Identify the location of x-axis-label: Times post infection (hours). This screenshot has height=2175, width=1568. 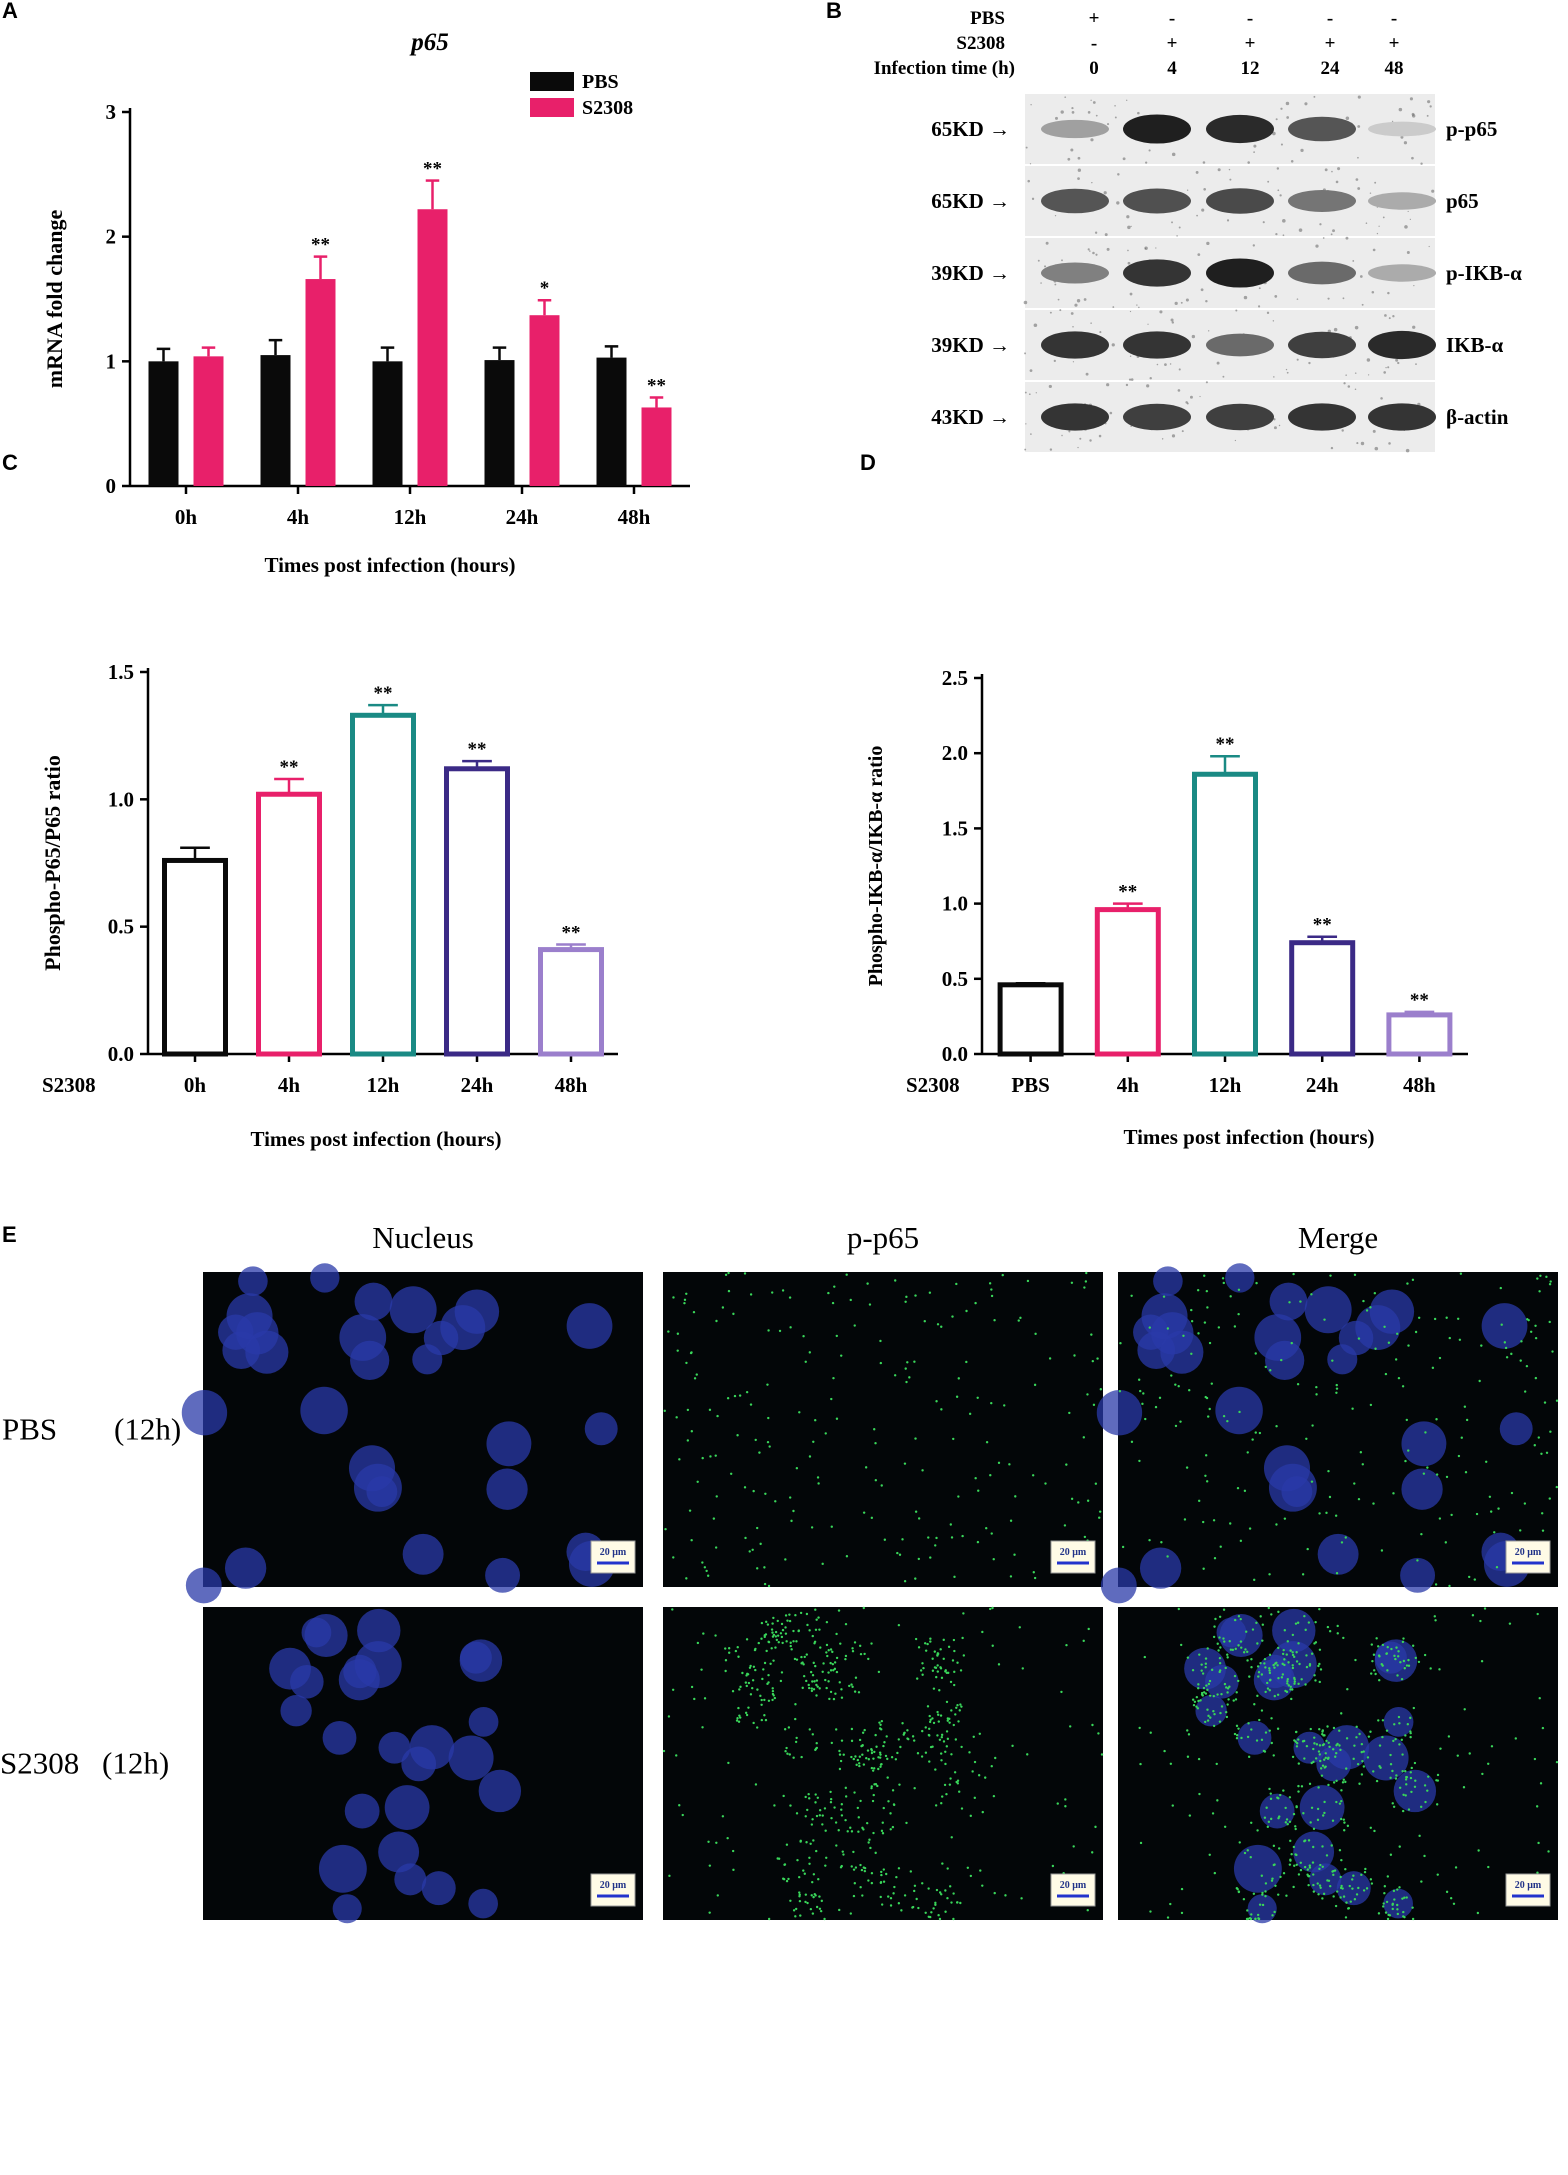
(389, 565).